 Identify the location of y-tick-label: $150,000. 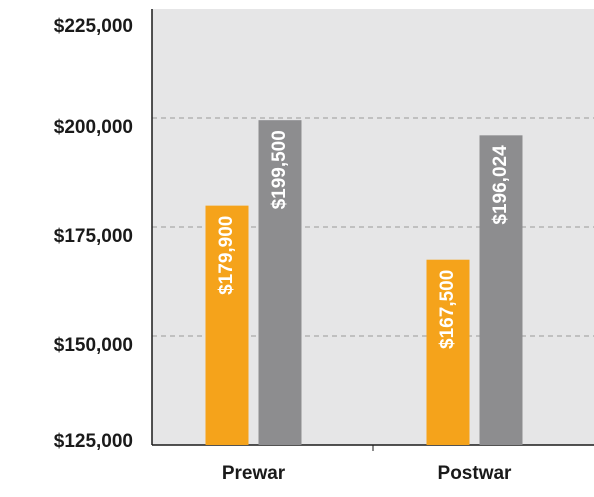
(93, 345).